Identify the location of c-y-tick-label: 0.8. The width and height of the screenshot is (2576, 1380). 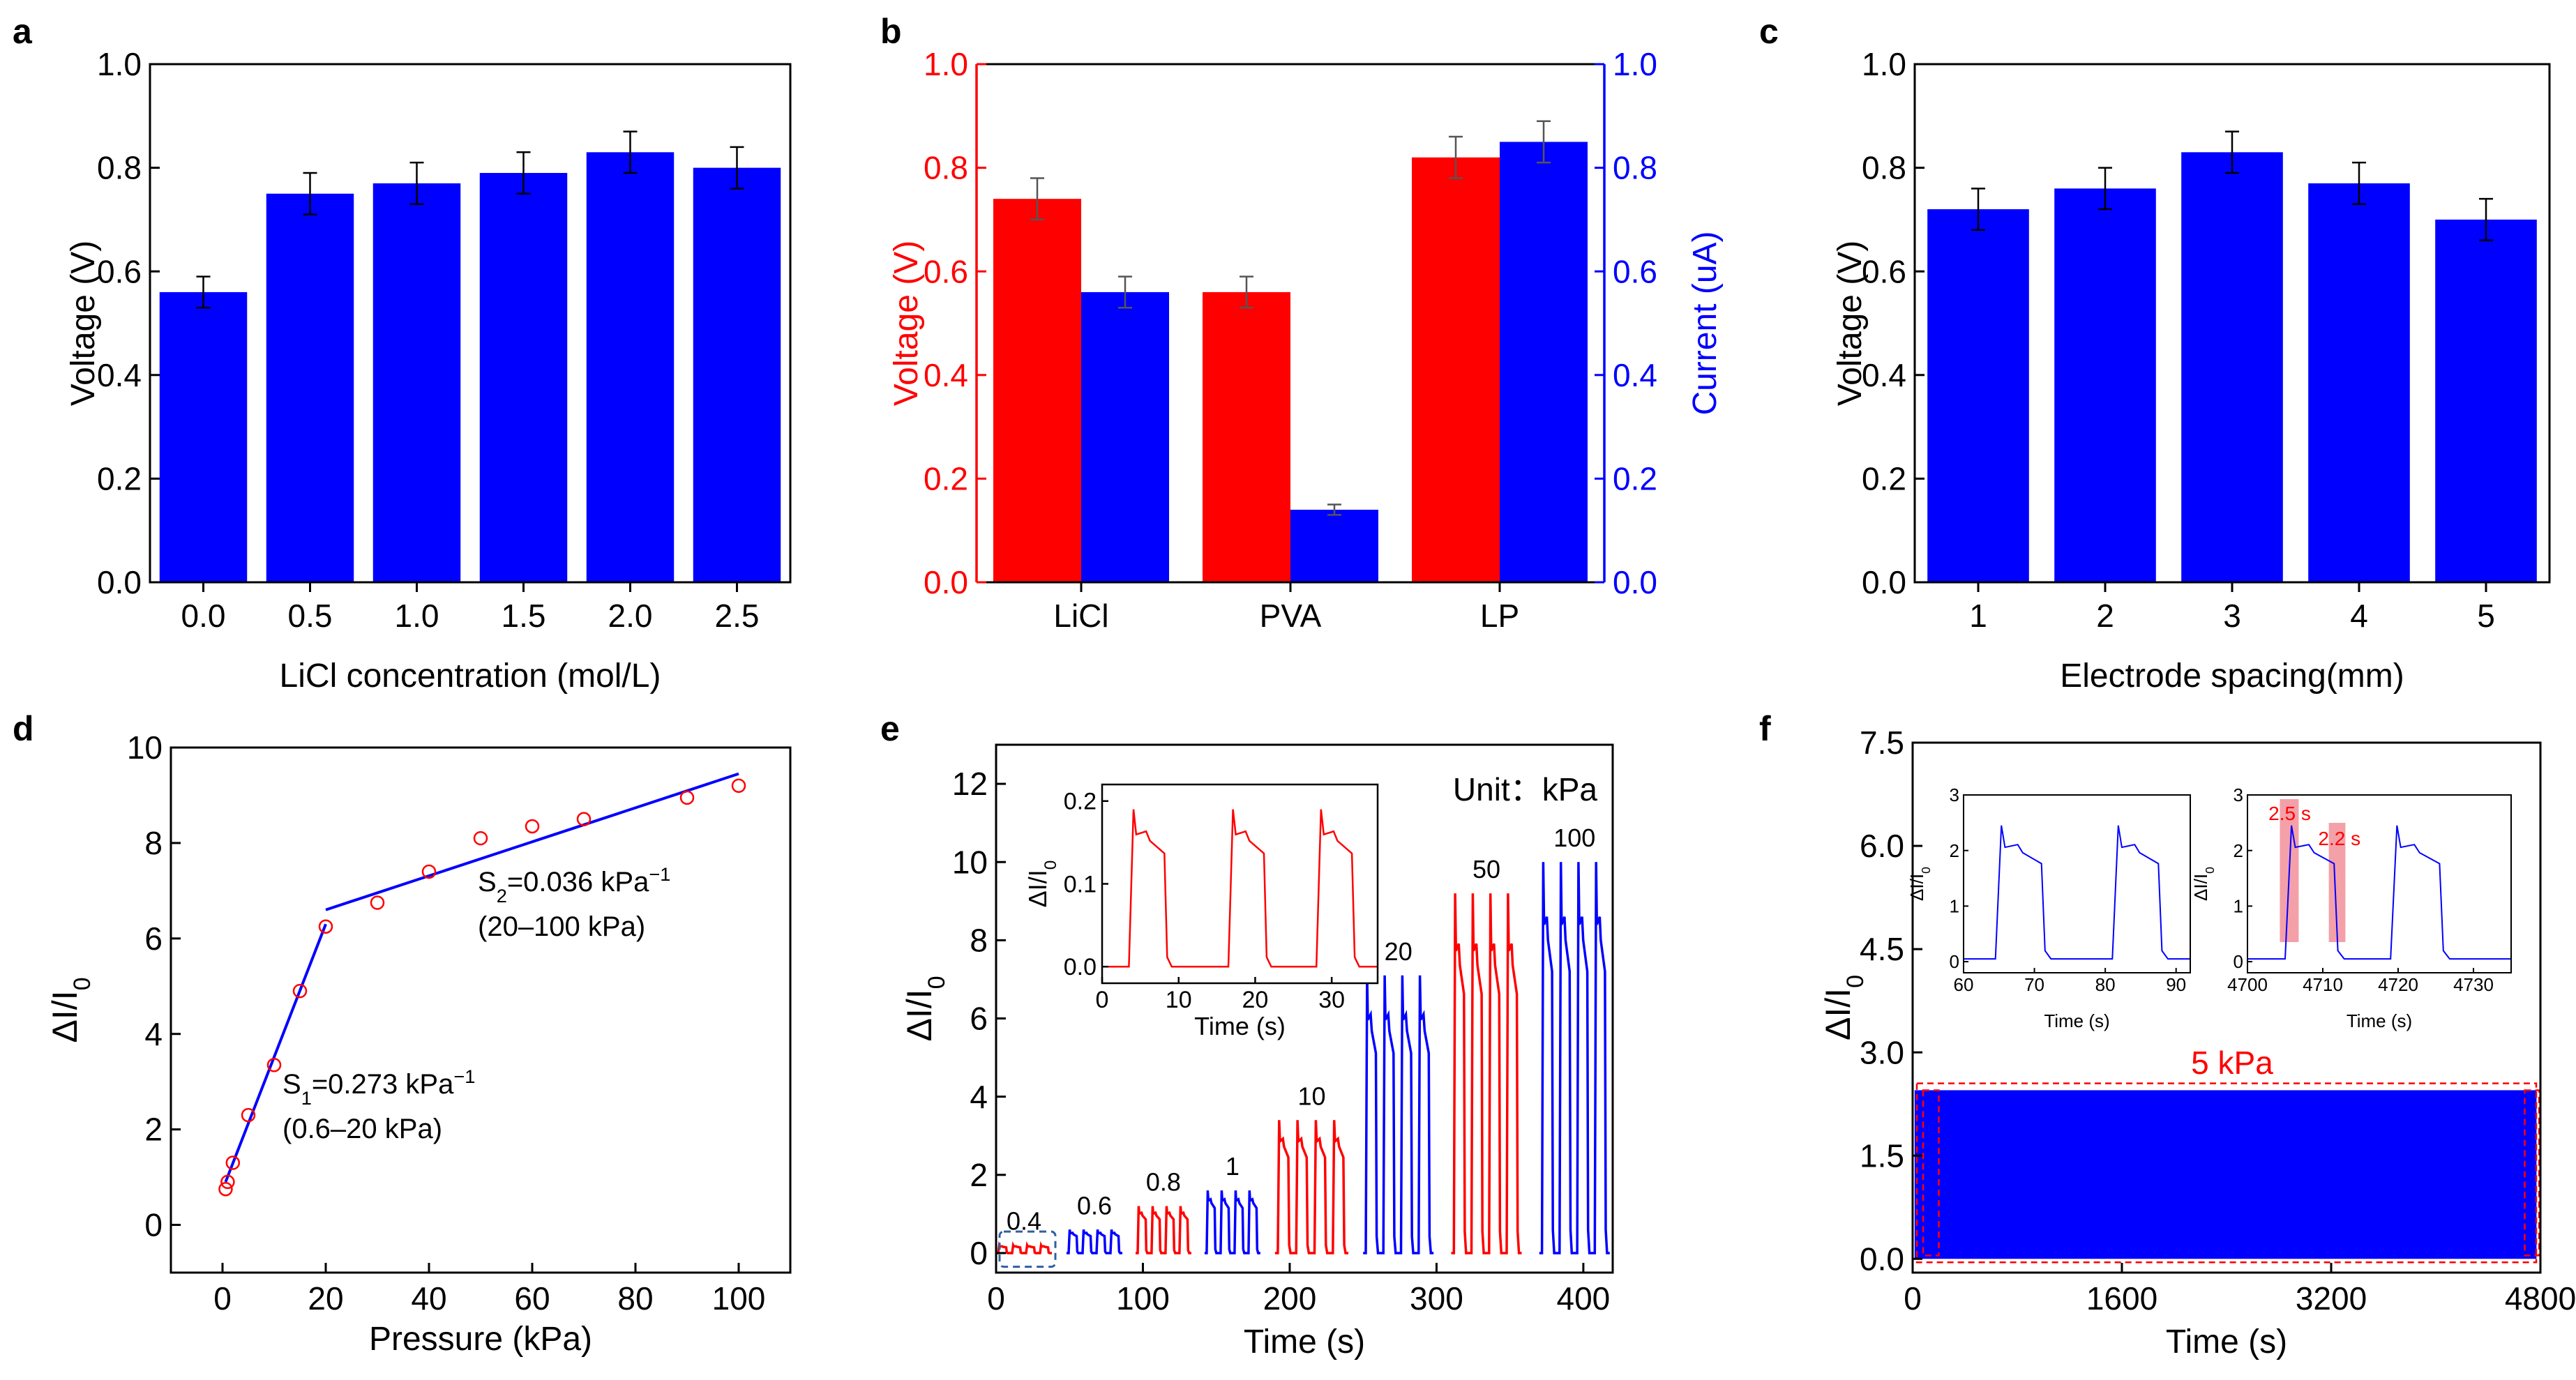
(1884, 168).